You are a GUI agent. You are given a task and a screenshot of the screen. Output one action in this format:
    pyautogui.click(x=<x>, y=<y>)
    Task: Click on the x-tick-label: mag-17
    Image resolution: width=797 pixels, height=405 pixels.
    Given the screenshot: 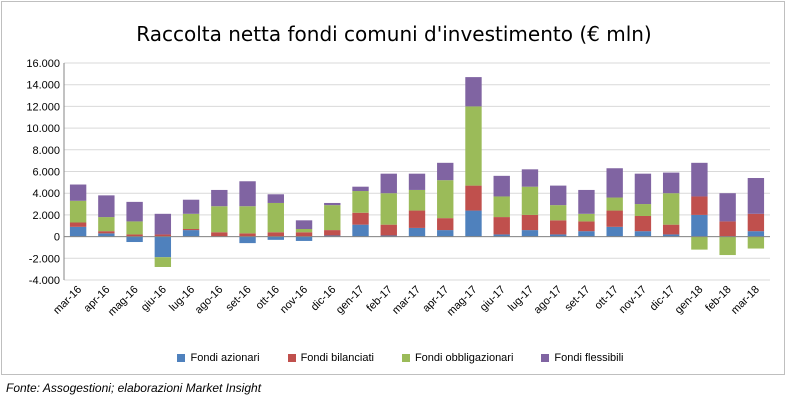 What is the action you would take?
    pyautogui.click(x=462, y=301)
    